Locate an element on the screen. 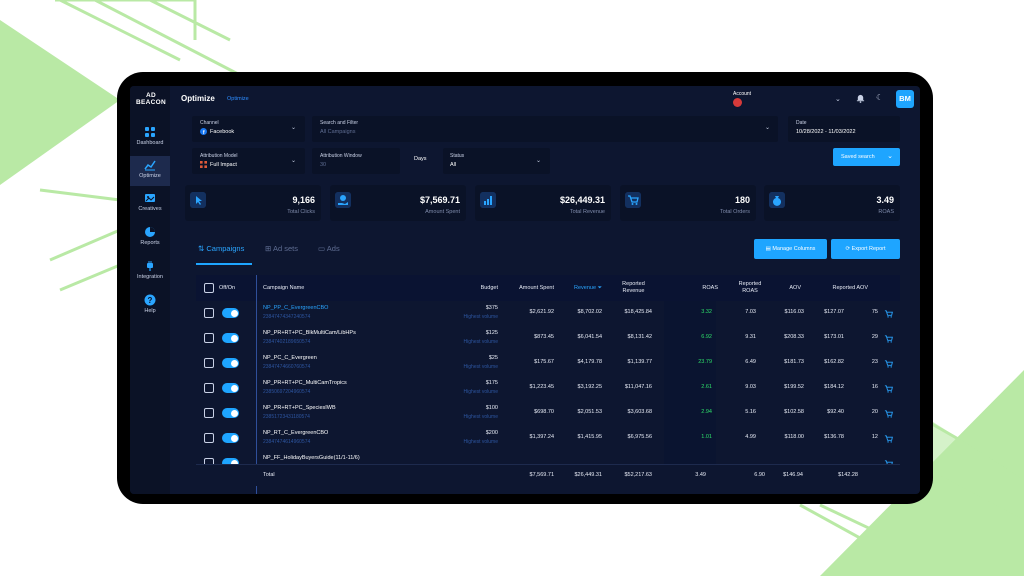 The image size is (1024, 576). col-reported-revenue: Reported Revenue is located at coordinates (633, 288).